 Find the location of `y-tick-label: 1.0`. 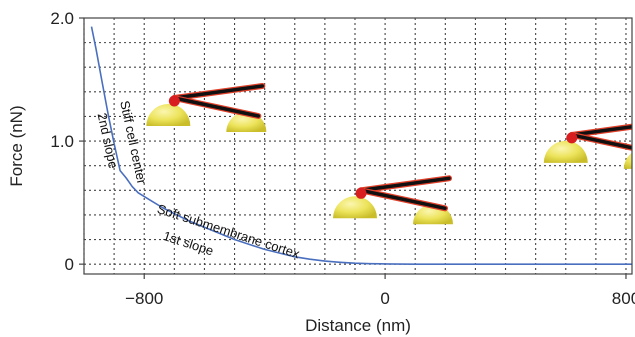

y-tick-label: 1.0 is located at coordinates (62, 141).